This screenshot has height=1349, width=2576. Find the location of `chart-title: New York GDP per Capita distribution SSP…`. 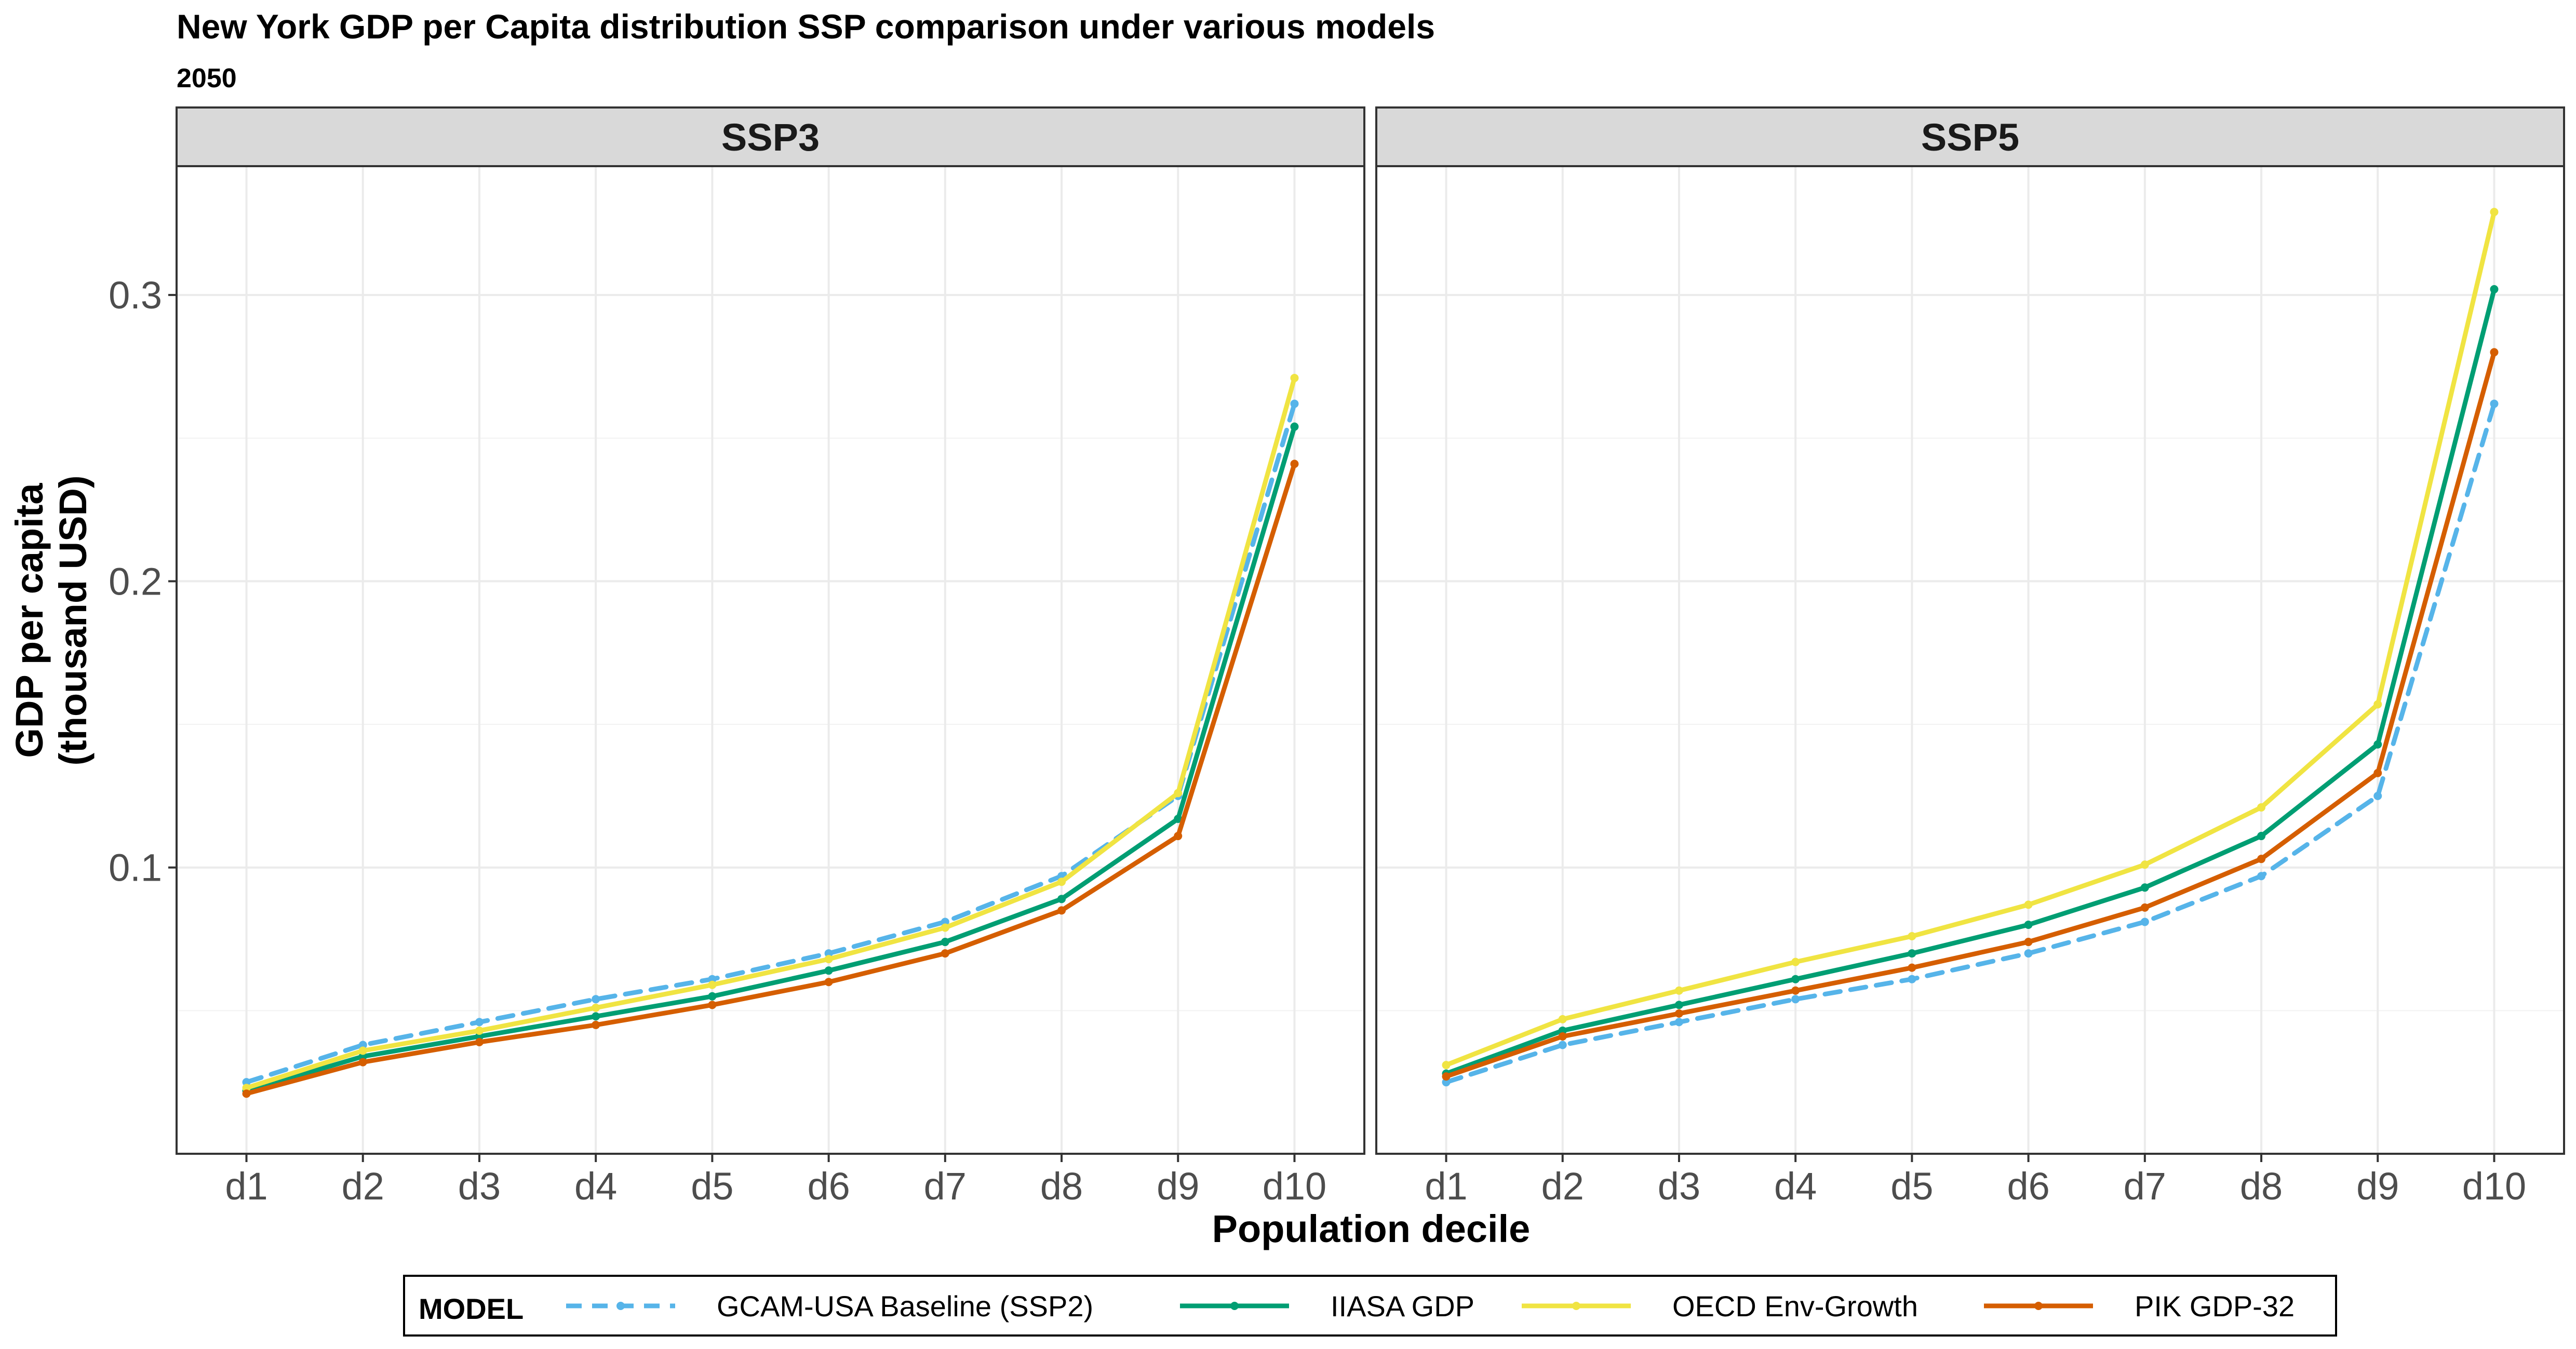

chart-title: New York GDP per Capita distribution SSP… is located at coordinates (806, 27).